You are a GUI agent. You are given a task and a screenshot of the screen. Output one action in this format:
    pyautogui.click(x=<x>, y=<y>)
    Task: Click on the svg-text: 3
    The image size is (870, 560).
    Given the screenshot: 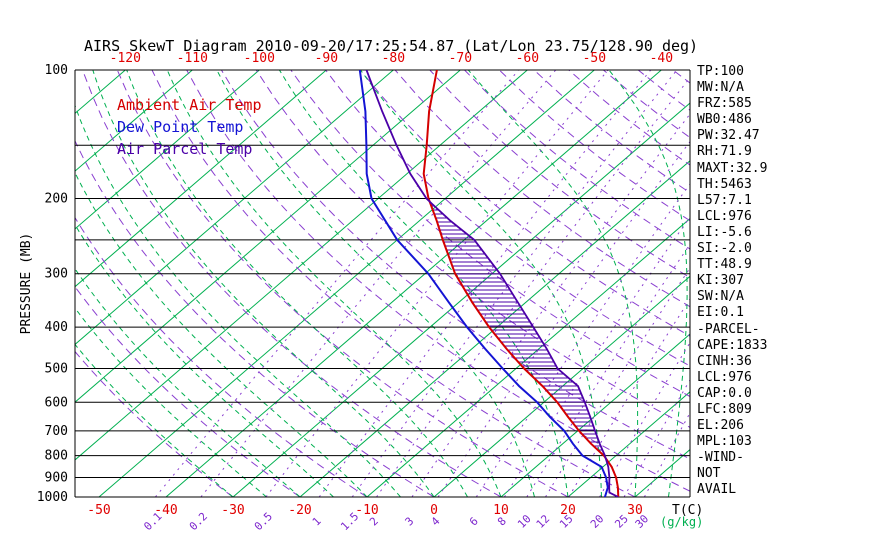 What is the action you would take?
    pyautogui.click(x=410, y=522)
    